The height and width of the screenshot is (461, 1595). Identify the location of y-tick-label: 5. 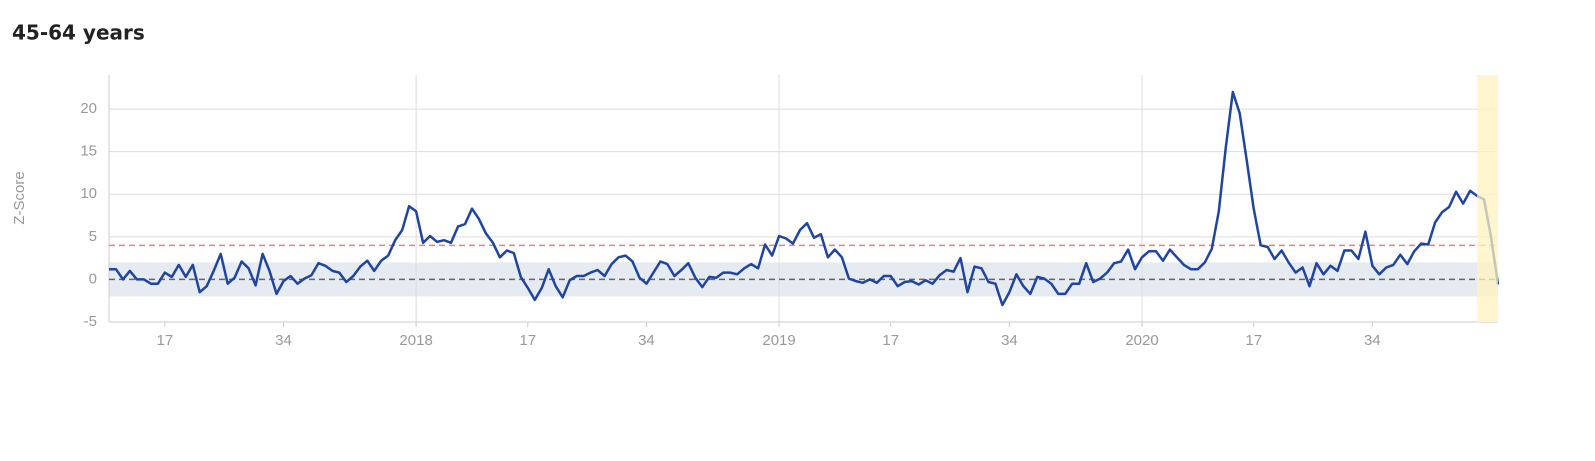
(93, 236).